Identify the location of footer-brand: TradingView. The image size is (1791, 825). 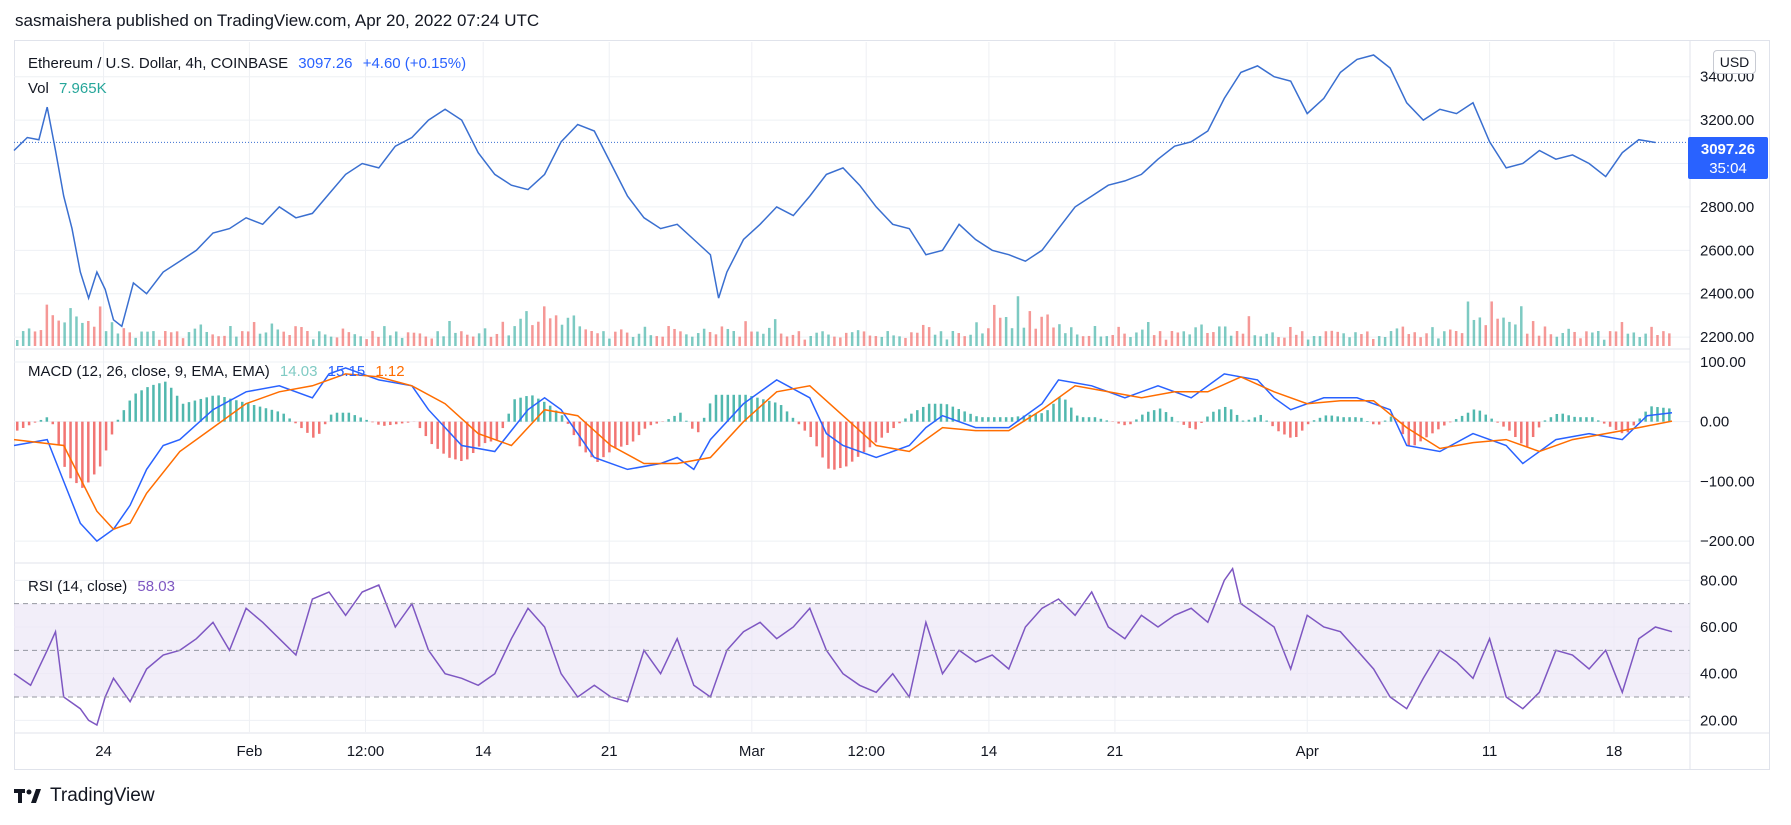
(84, 796).